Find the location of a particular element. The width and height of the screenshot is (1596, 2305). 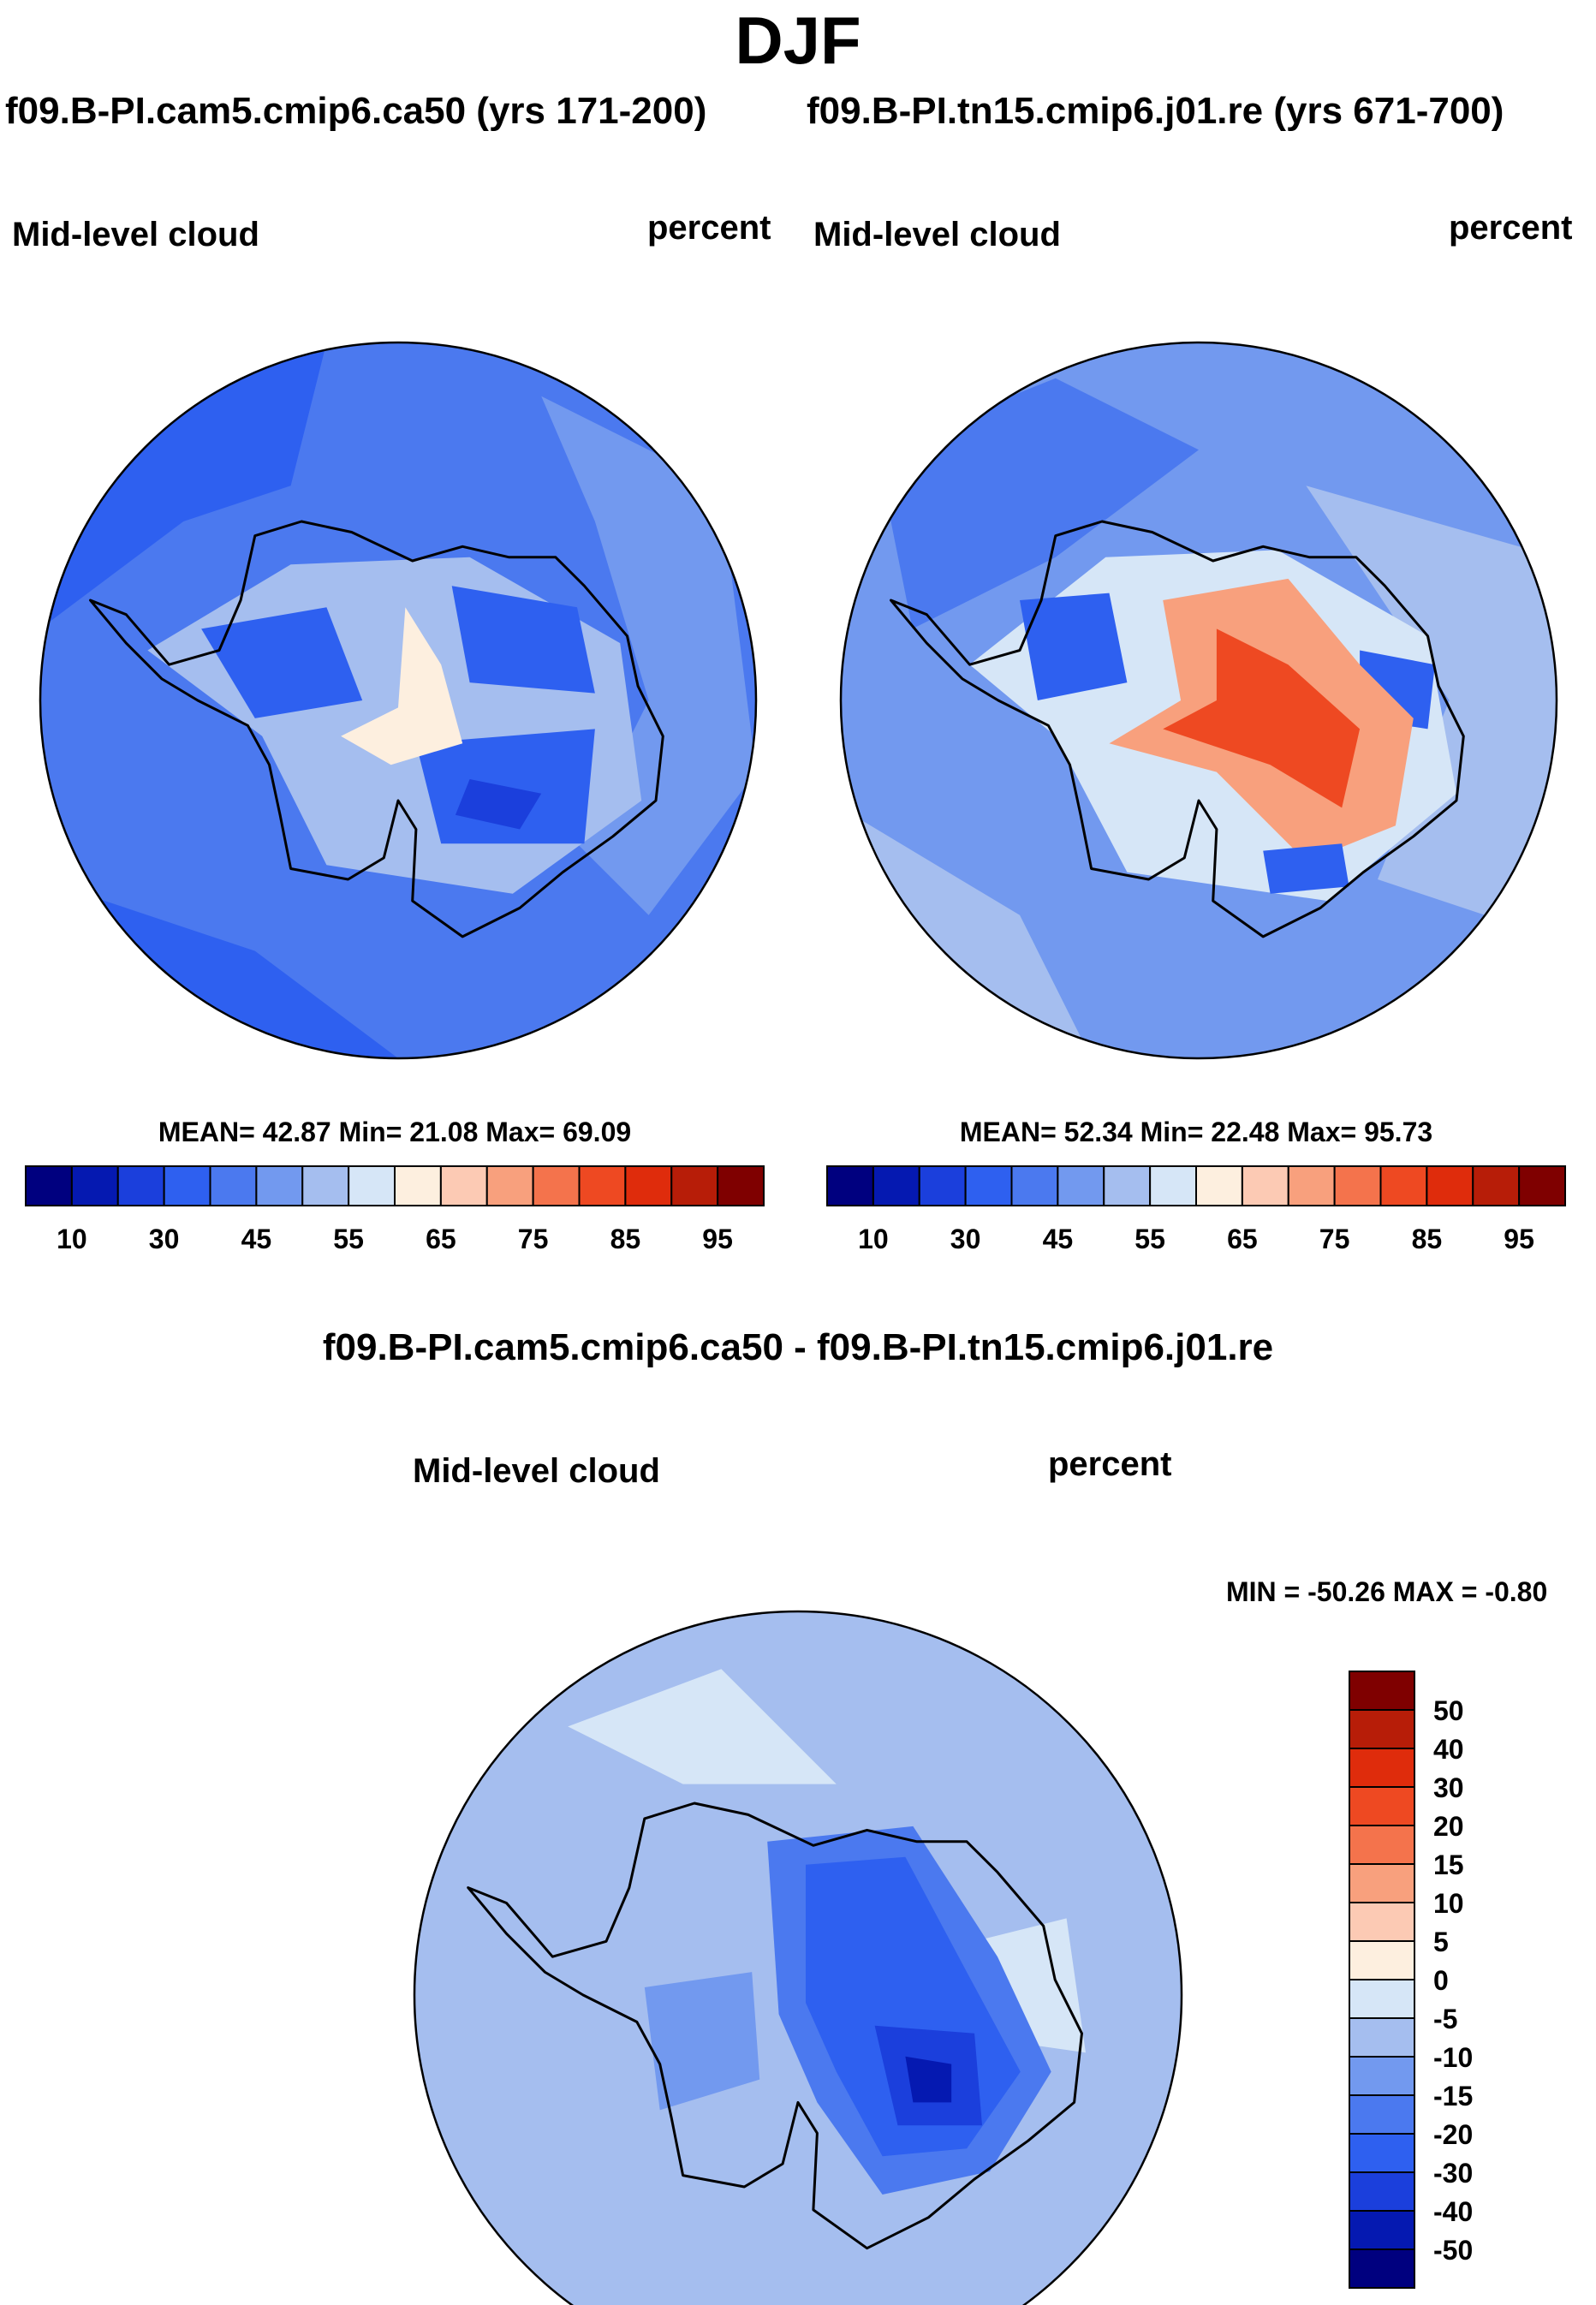

colorbar-1-tick-label: 30 is located at coordinates (164, 1239).